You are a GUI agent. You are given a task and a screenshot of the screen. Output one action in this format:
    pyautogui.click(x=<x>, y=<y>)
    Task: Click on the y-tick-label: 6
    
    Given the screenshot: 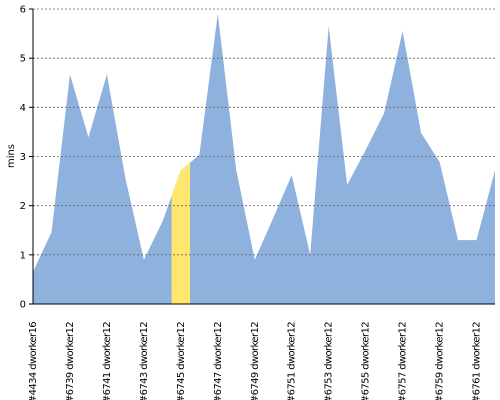 What is the action you would take?
    pyautogui.click(x=23, y=10)
    